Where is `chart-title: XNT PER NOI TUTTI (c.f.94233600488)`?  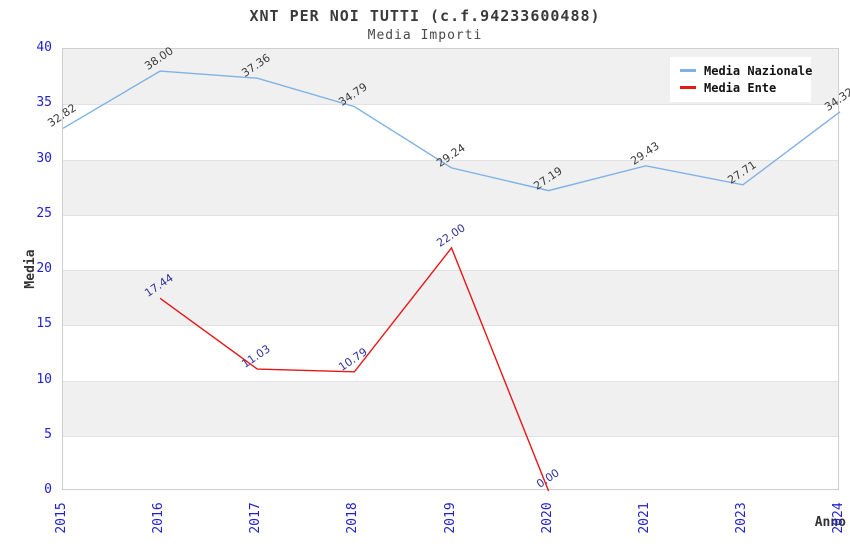 chart-title: XNT PER NOI TUTTI (c.f.94233600488) is located at coordinates (425, 16).